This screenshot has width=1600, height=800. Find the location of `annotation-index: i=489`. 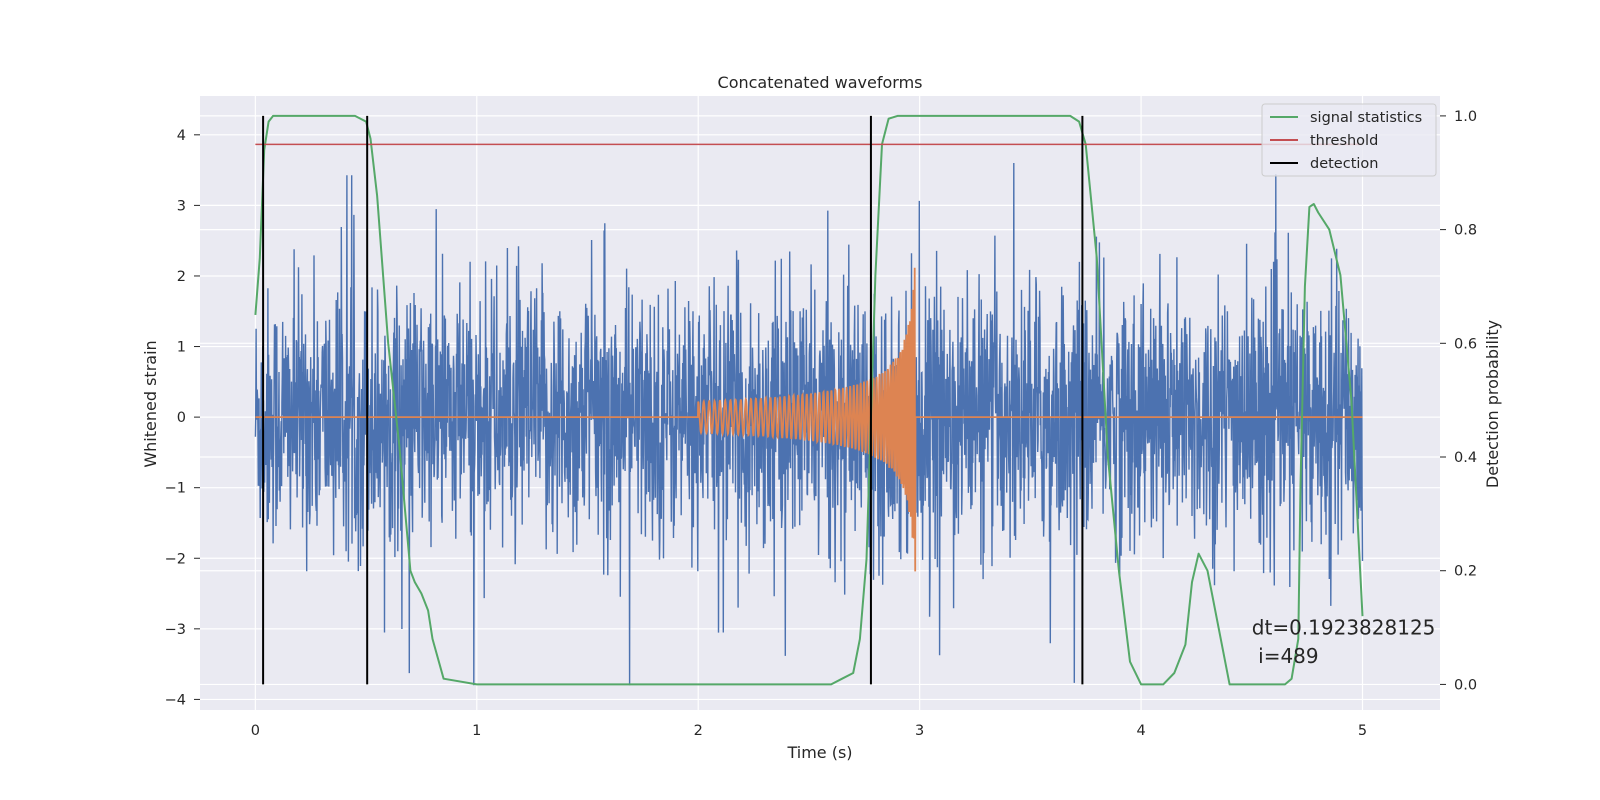

annotation-index: i=489 is located at coordinates (1285, 656).